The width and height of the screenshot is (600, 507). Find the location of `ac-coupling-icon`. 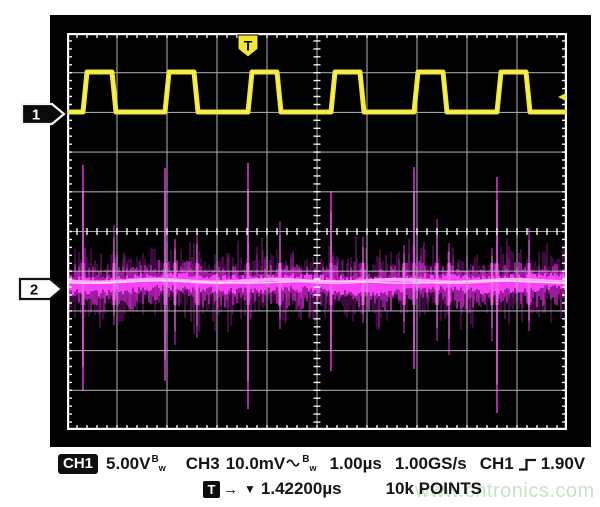

ac-coupling-icon is located at coordinates (293, 463).